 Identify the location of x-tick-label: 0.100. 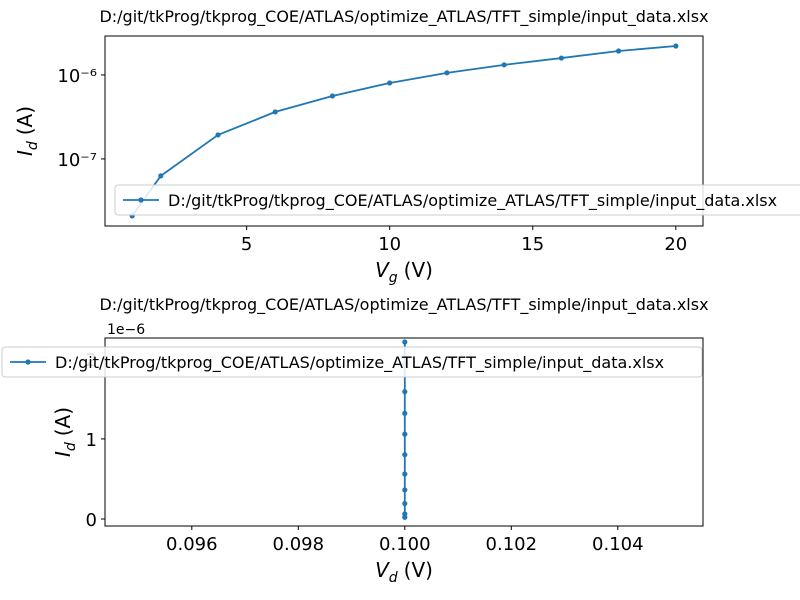
(405, 544).